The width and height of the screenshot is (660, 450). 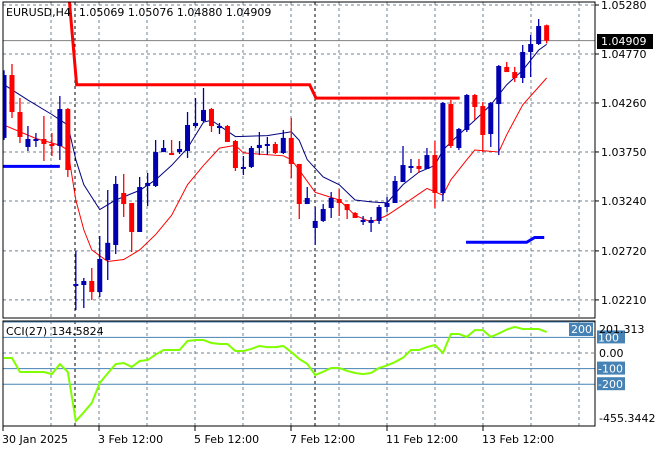 I want to click on cci-level-label: -200, so click(x=610, y=384).